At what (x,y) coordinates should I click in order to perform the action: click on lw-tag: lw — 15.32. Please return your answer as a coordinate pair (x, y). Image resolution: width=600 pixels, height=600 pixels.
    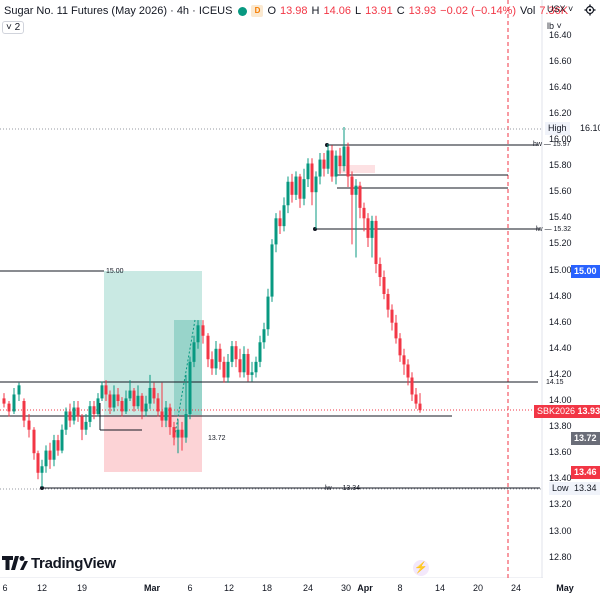
    Looking at the image, I should click on (554, 229).